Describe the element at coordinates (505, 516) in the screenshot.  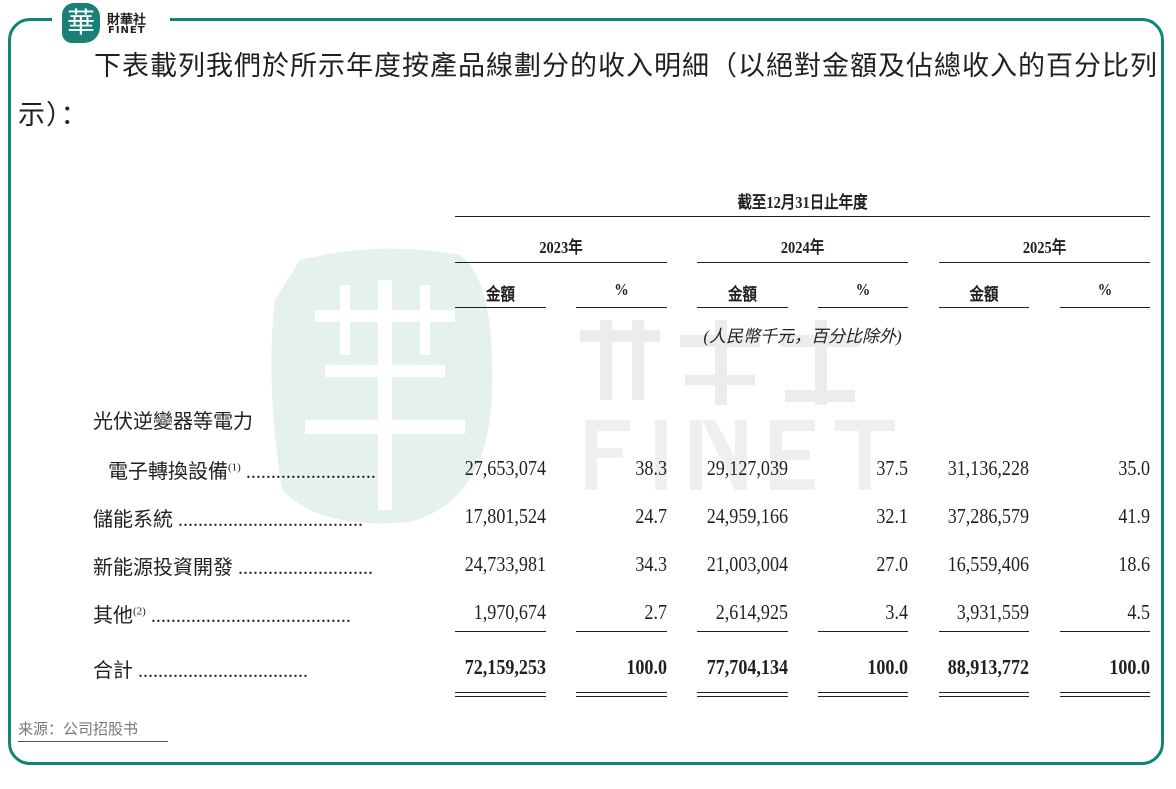
I see `cell-value: 17,801,524` at that location.